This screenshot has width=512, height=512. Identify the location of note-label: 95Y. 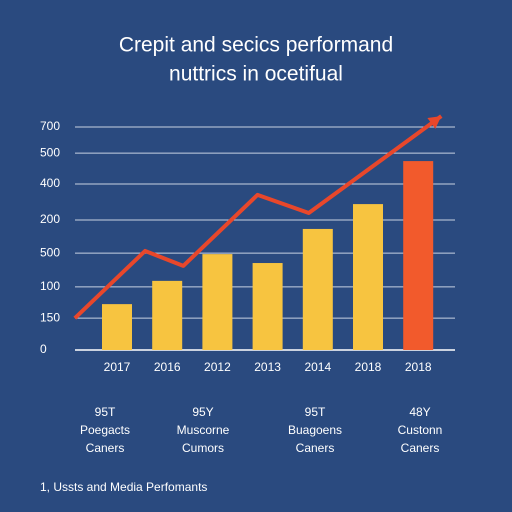
(202, 412).